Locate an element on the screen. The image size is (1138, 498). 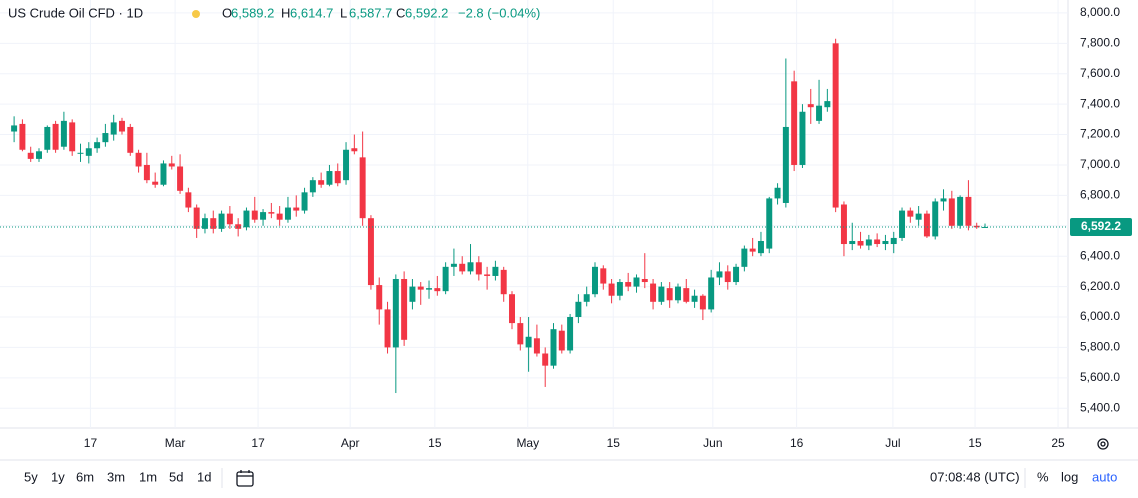
range-button: 6m is located at coordinates (85, 476).